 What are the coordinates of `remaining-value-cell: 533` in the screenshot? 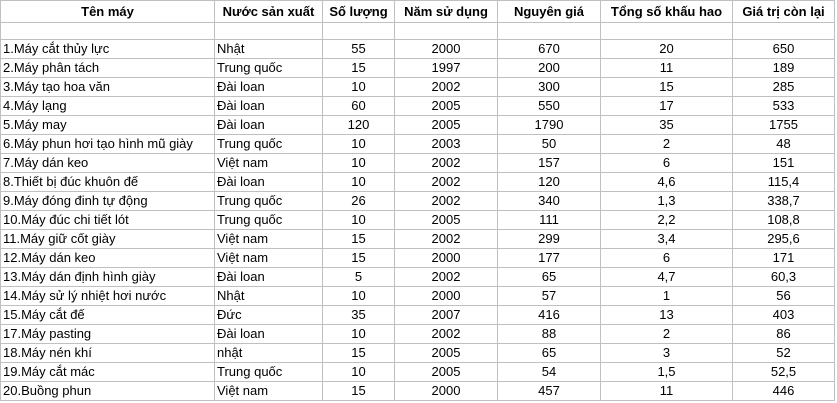 It's located at (783, 106).